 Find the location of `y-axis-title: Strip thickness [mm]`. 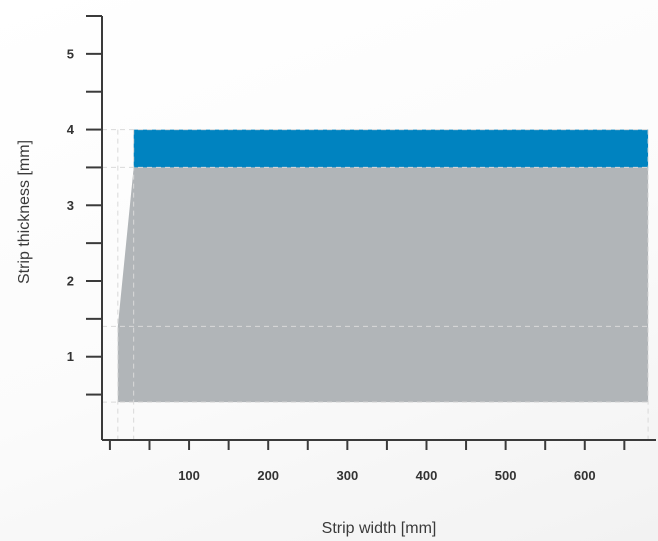

y-axis-title: Strip thickness [mm] is located at coordinates (24, 212).